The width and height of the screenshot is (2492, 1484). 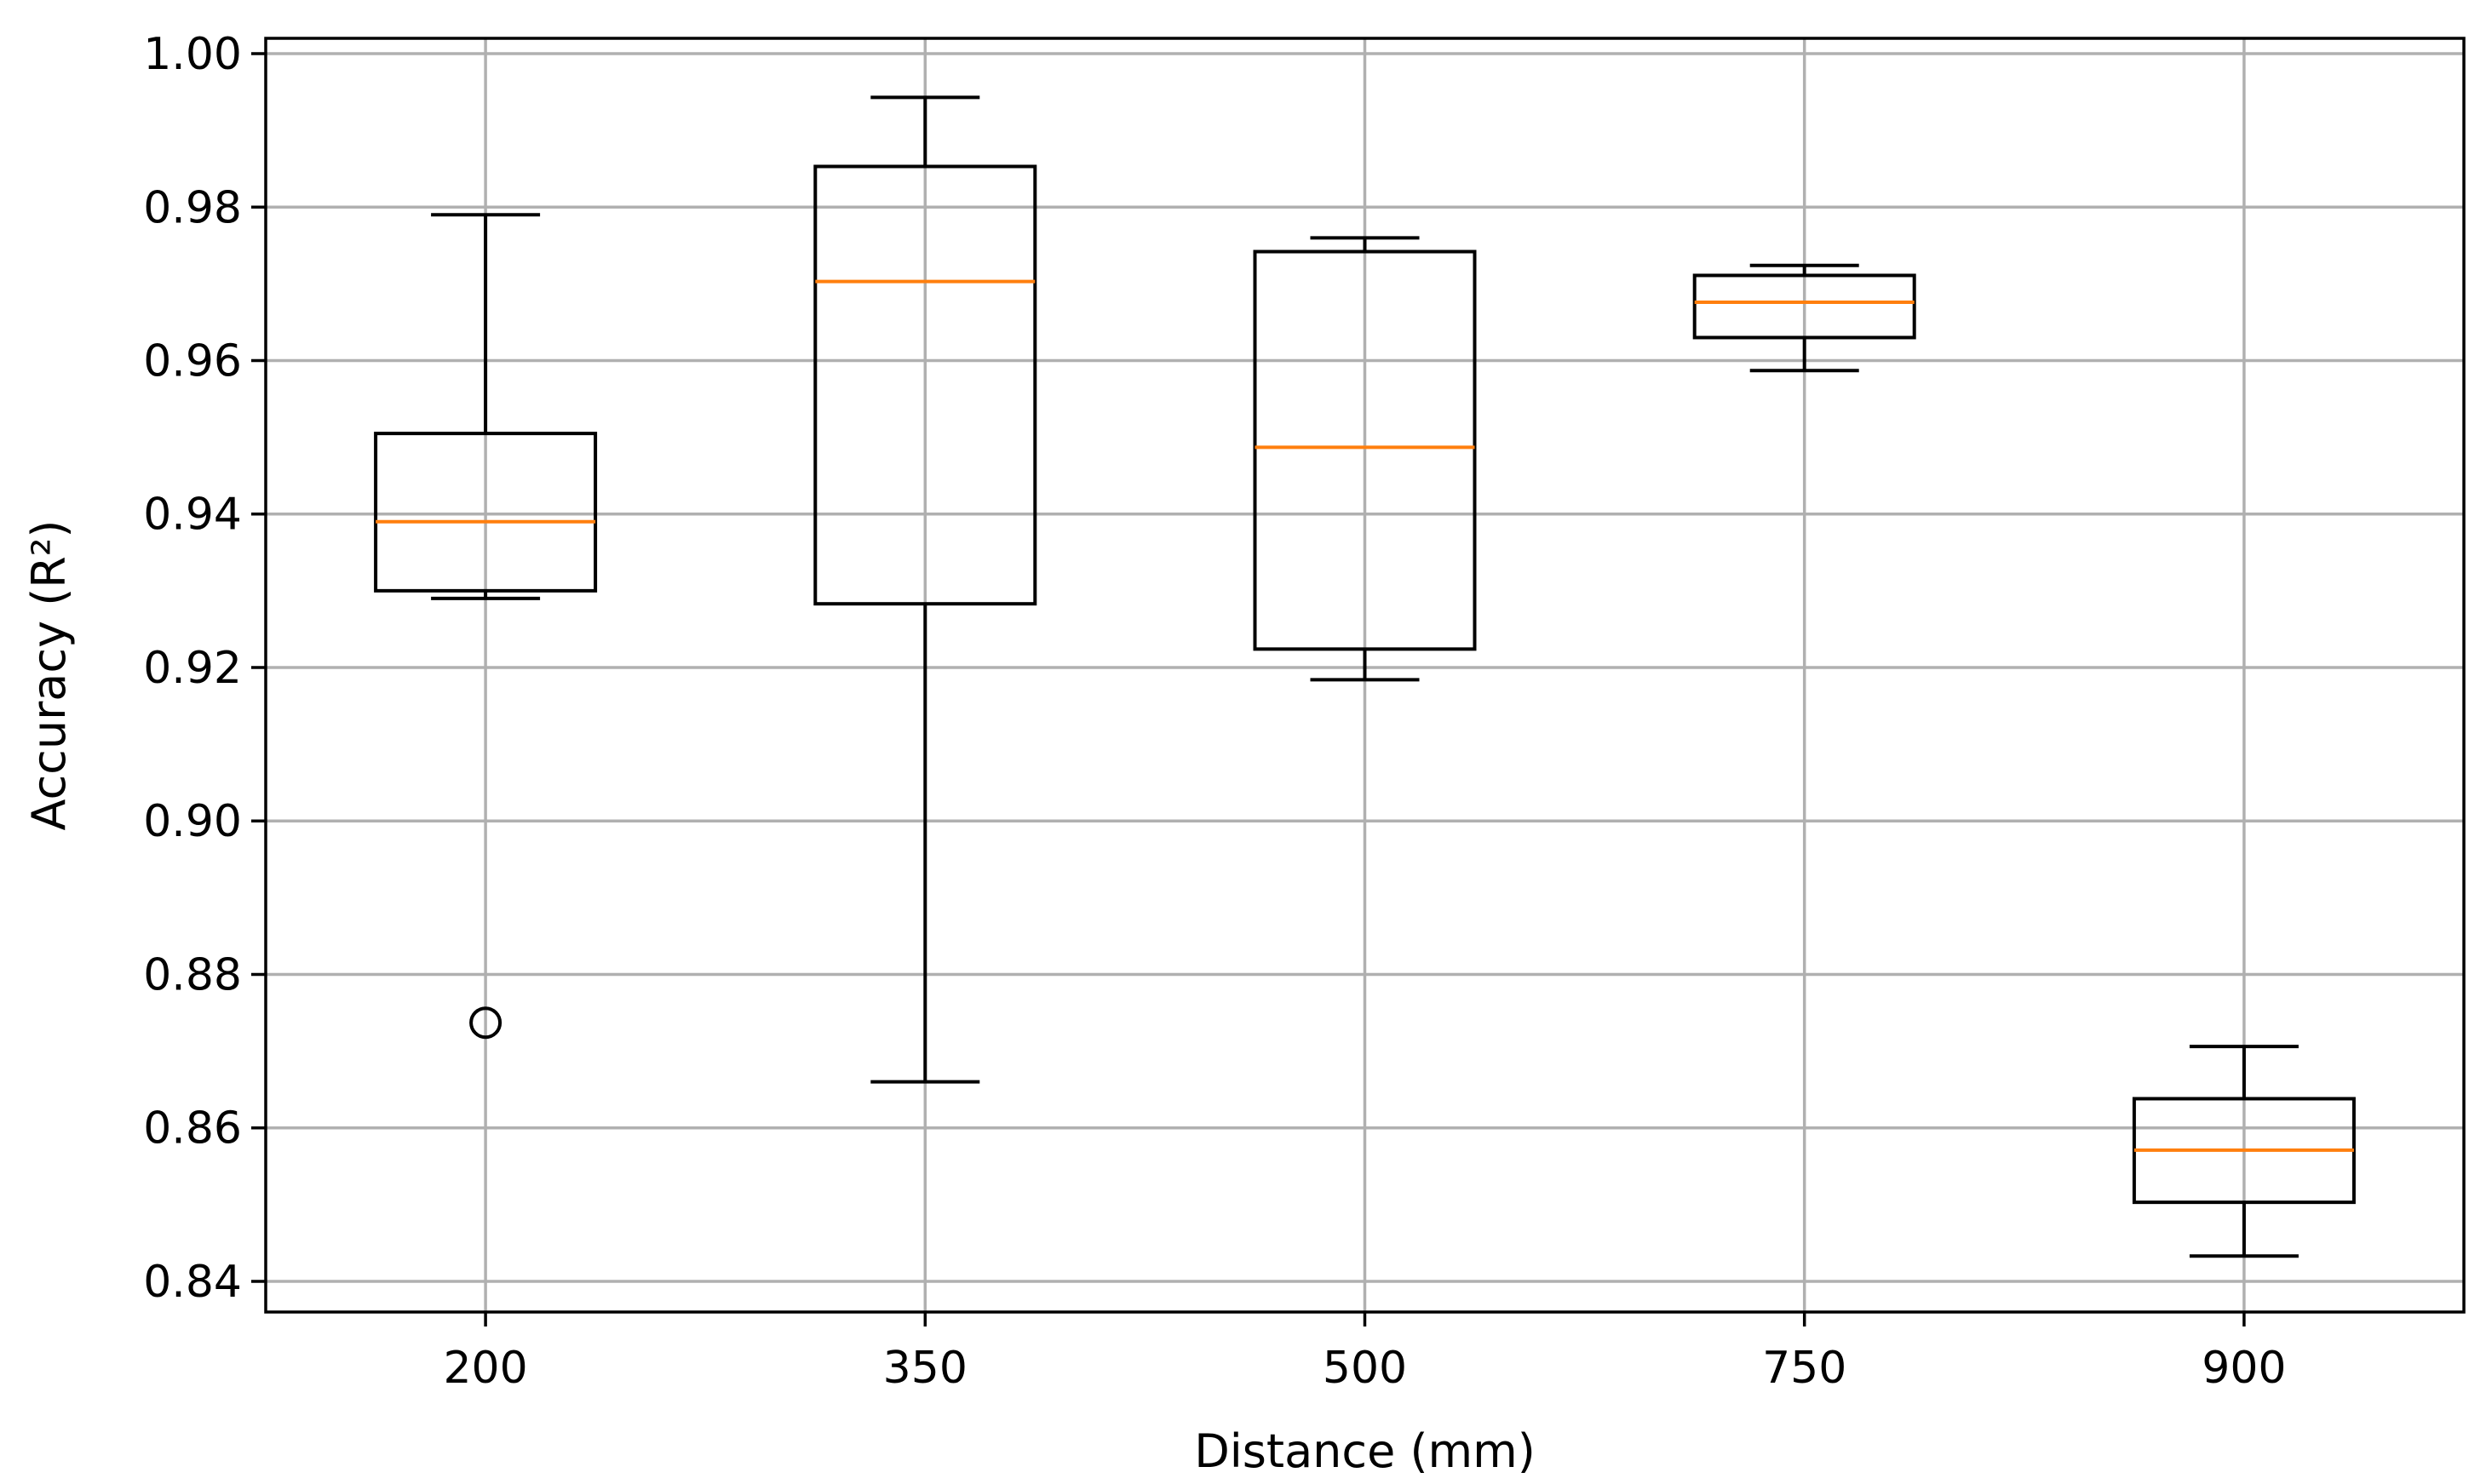 What do you see at coordinates (1365, 1451) in the screenshot?
I see `x-axis-title: Distance (mm)` at bounding box center [1365, 1451].